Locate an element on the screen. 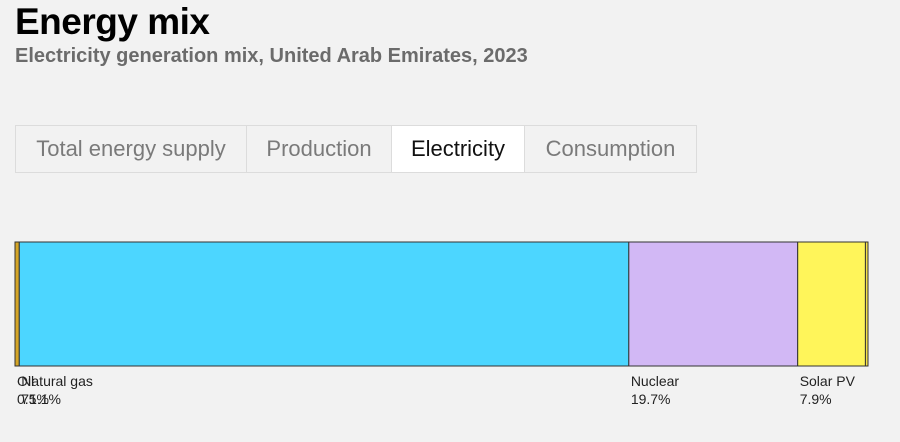  bar-segment-solar-pv is located at coordinates (831, 304).